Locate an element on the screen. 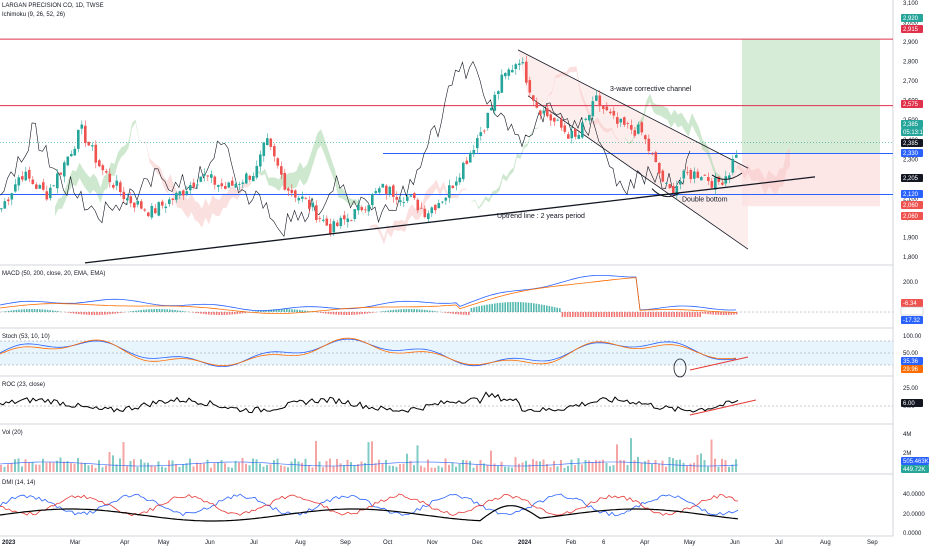  price-badge is located at coordinates (912, 104).